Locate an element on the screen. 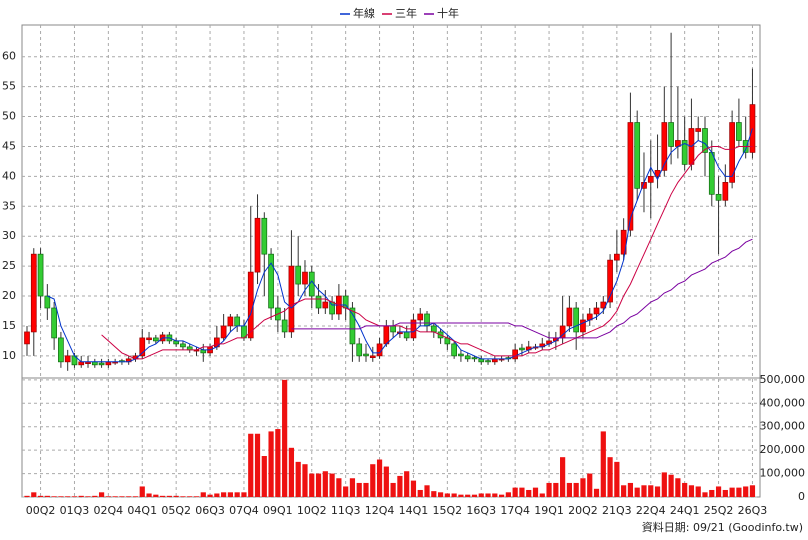 The height and width of the screenshot is (540, 808). x-tick-label: 26Q3 is located at coordinates (753, 510).